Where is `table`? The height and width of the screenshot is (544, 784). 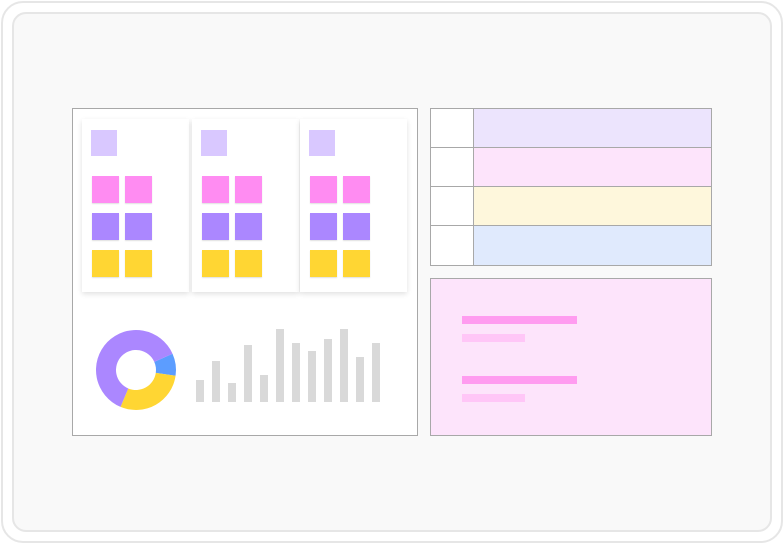
table is located at coordinates (571, 187).